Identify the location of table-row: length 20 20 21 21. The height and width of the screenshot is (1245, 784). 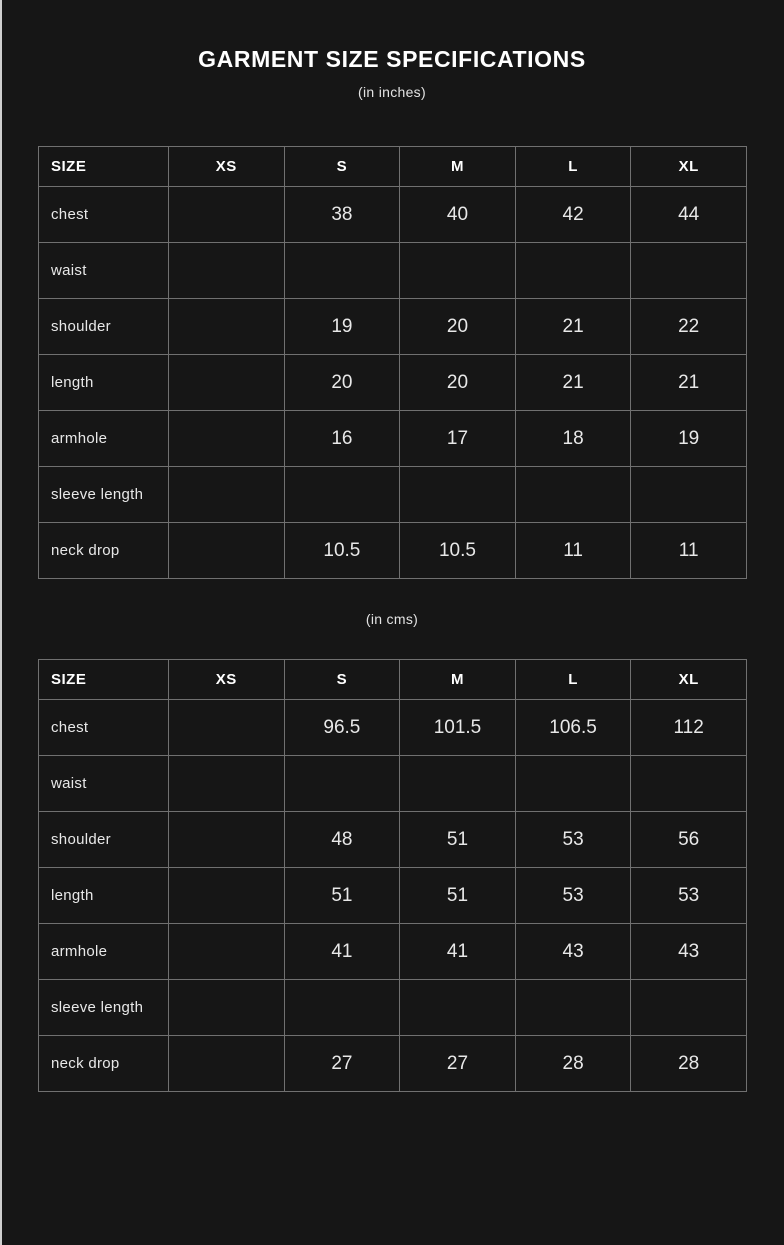
(392, 382).